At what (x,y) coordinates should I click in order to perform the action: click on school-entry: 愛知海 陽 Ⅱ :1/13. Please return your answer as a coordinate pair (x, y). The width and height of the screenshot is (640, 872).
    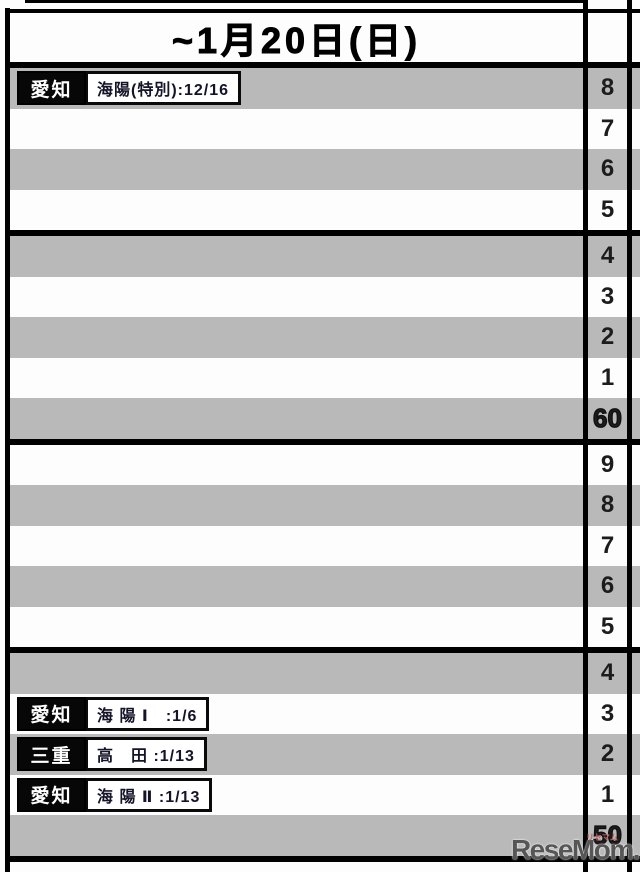
    Looking at the image, I should click on (115, 794).